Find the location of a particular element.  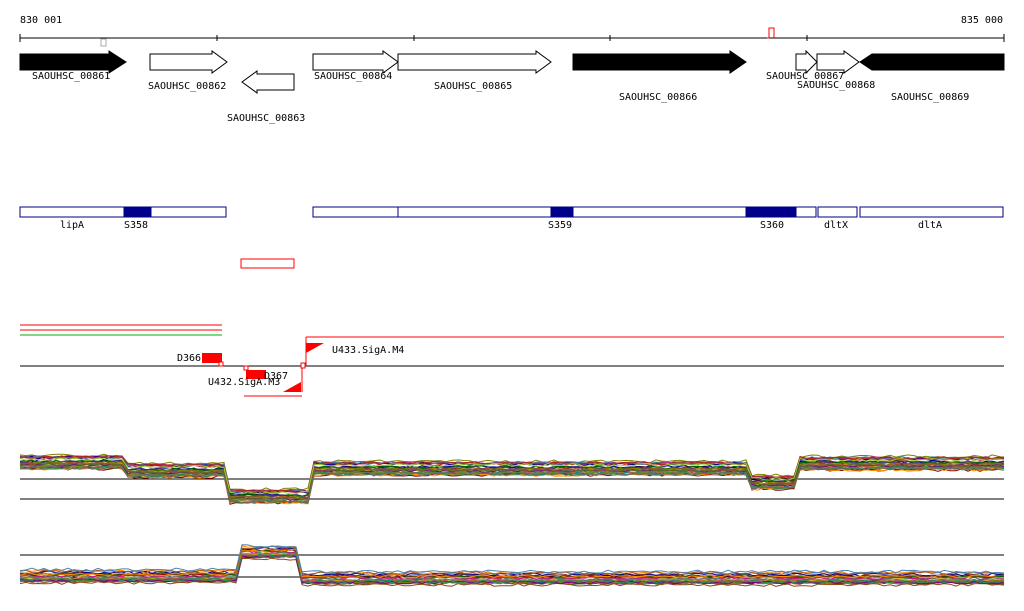

regulatory-feature-track: D366 D367 U432.SigA.M3 U433.SigA.M4 is located at coordinates (512, 360).